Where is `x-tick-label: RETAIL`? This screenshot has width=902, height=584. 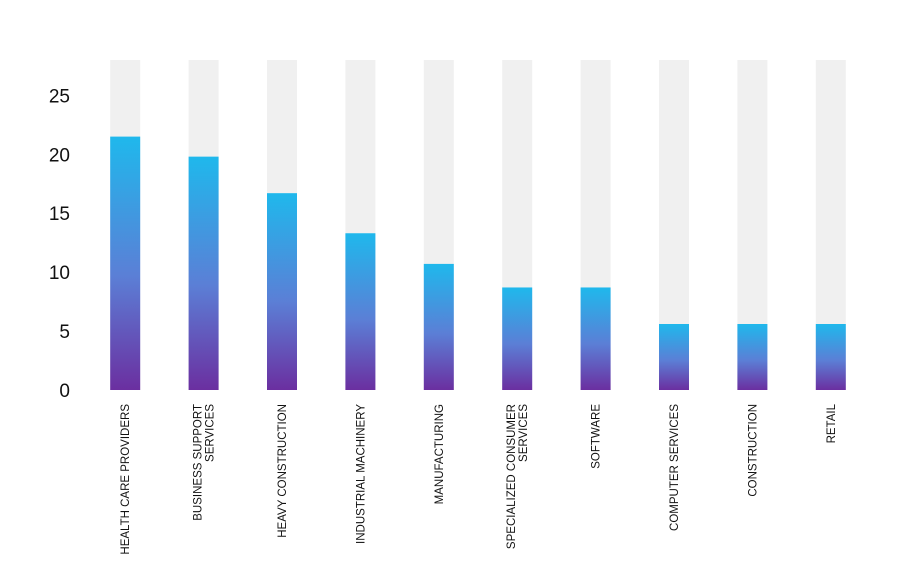 x-tick-label: RETAIL is located at coordinates (832, 423).